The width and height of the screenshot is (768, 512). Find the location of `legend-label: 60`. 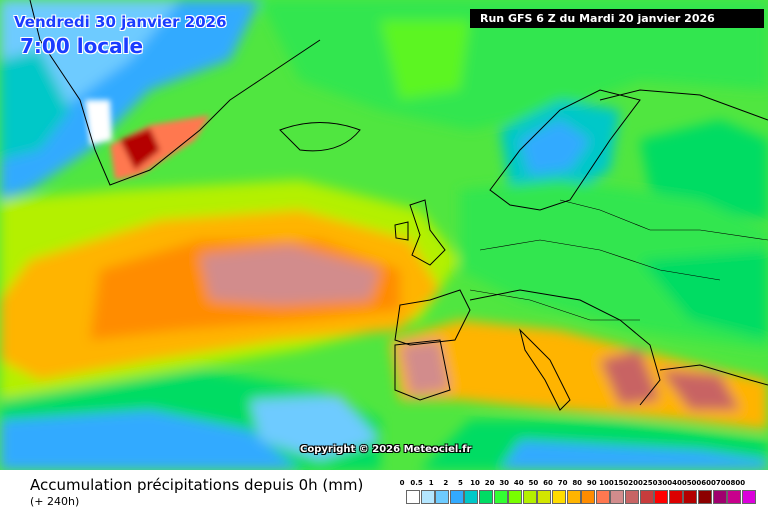

legend-label: 60 is located at coordinates (548, 483).